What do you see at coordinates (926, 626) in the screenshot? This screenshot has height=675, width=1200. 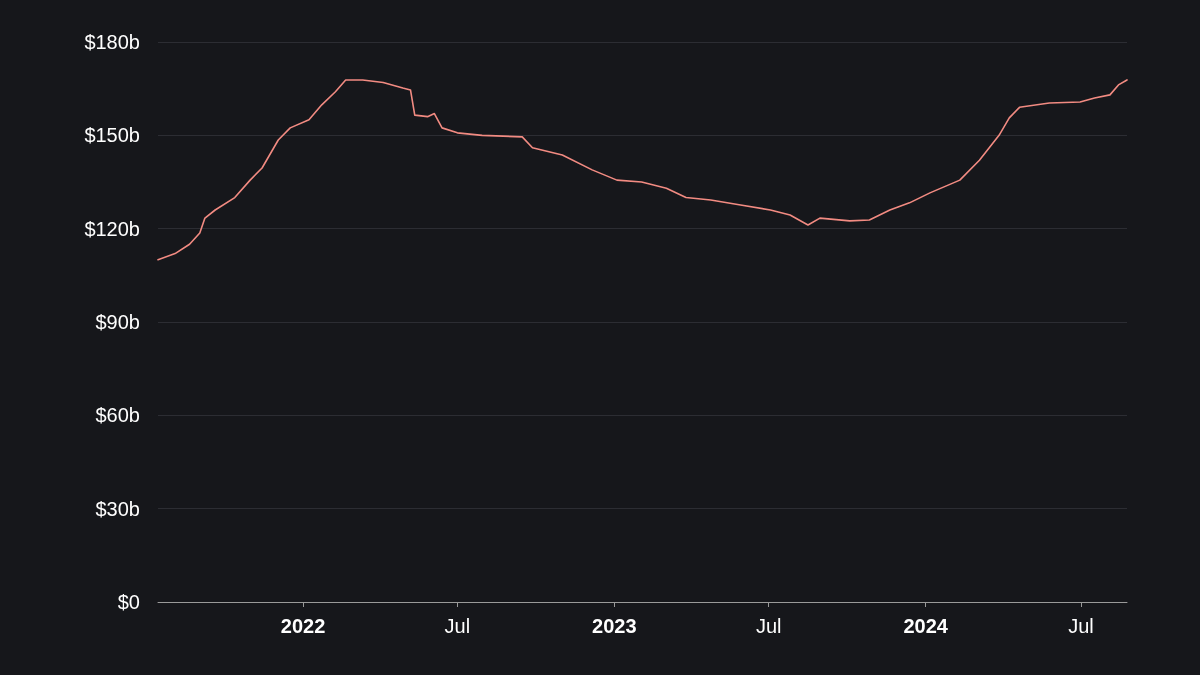 I see `x-tick-label: 2024` at bounding box center [926, 626].